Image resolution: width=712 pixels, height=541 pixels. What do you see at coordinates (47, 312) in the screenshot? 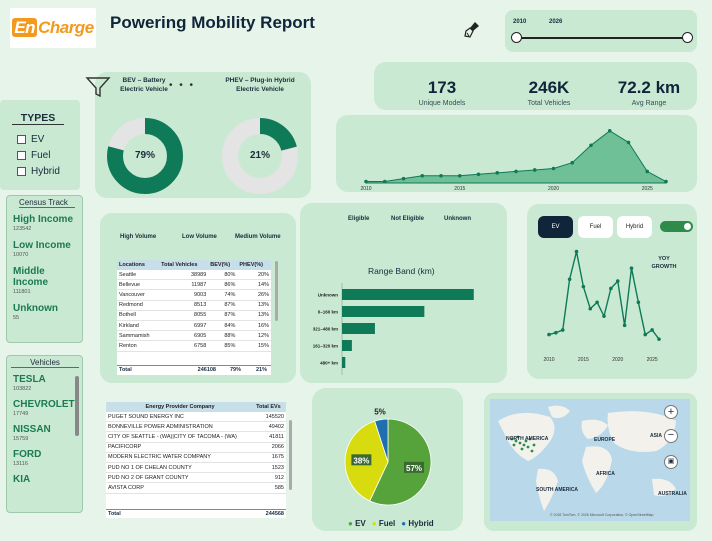
I see `census-item-unknown: Unknown 55` at bounding box center [47, 312].